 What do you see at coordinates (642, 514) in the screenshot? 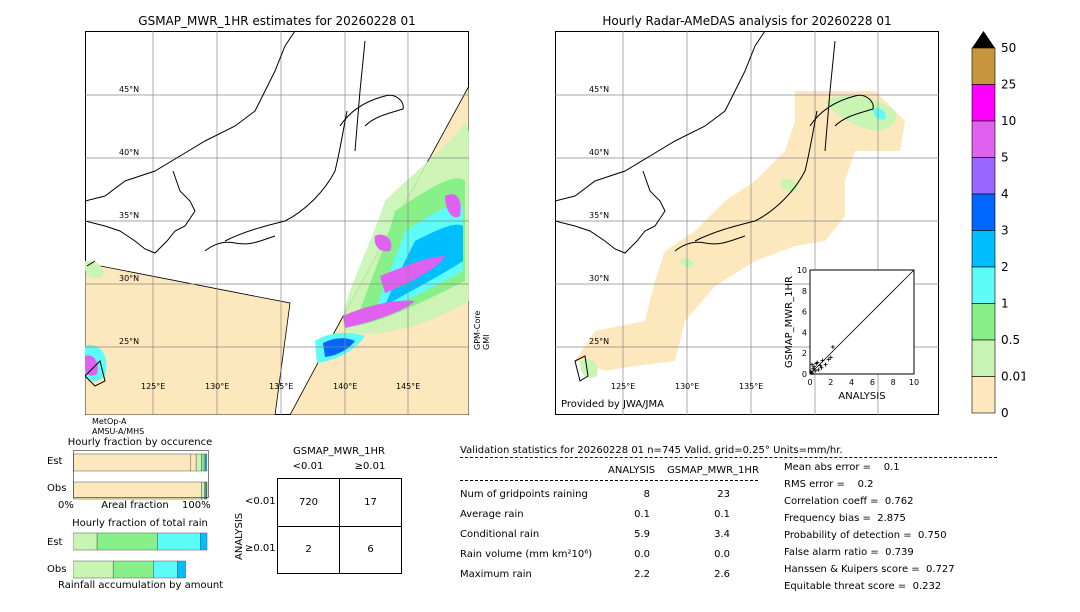
I see `row-a-1: 0.1` at bounding box center [642, 514].